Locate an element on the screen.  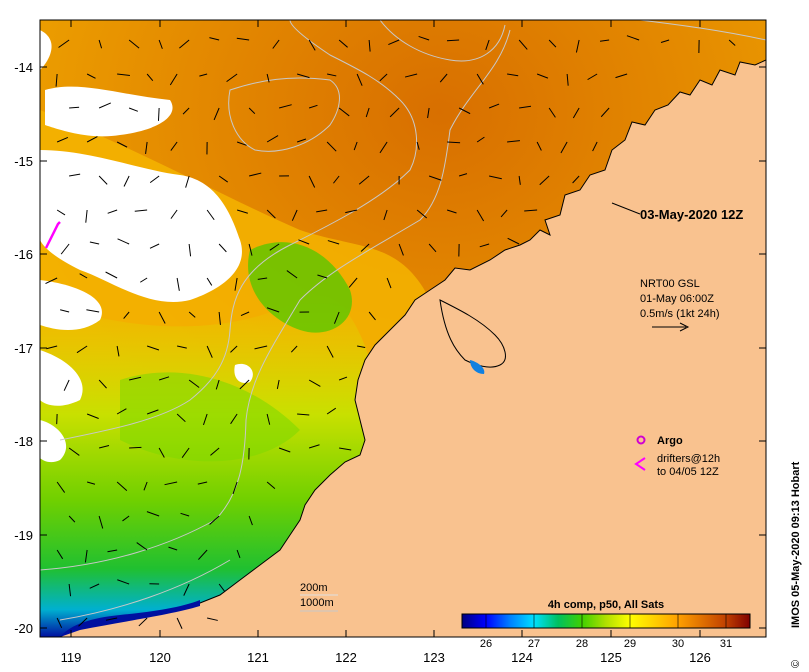
colorbar-tick-label: 28 is located at coordinates (582, 644).